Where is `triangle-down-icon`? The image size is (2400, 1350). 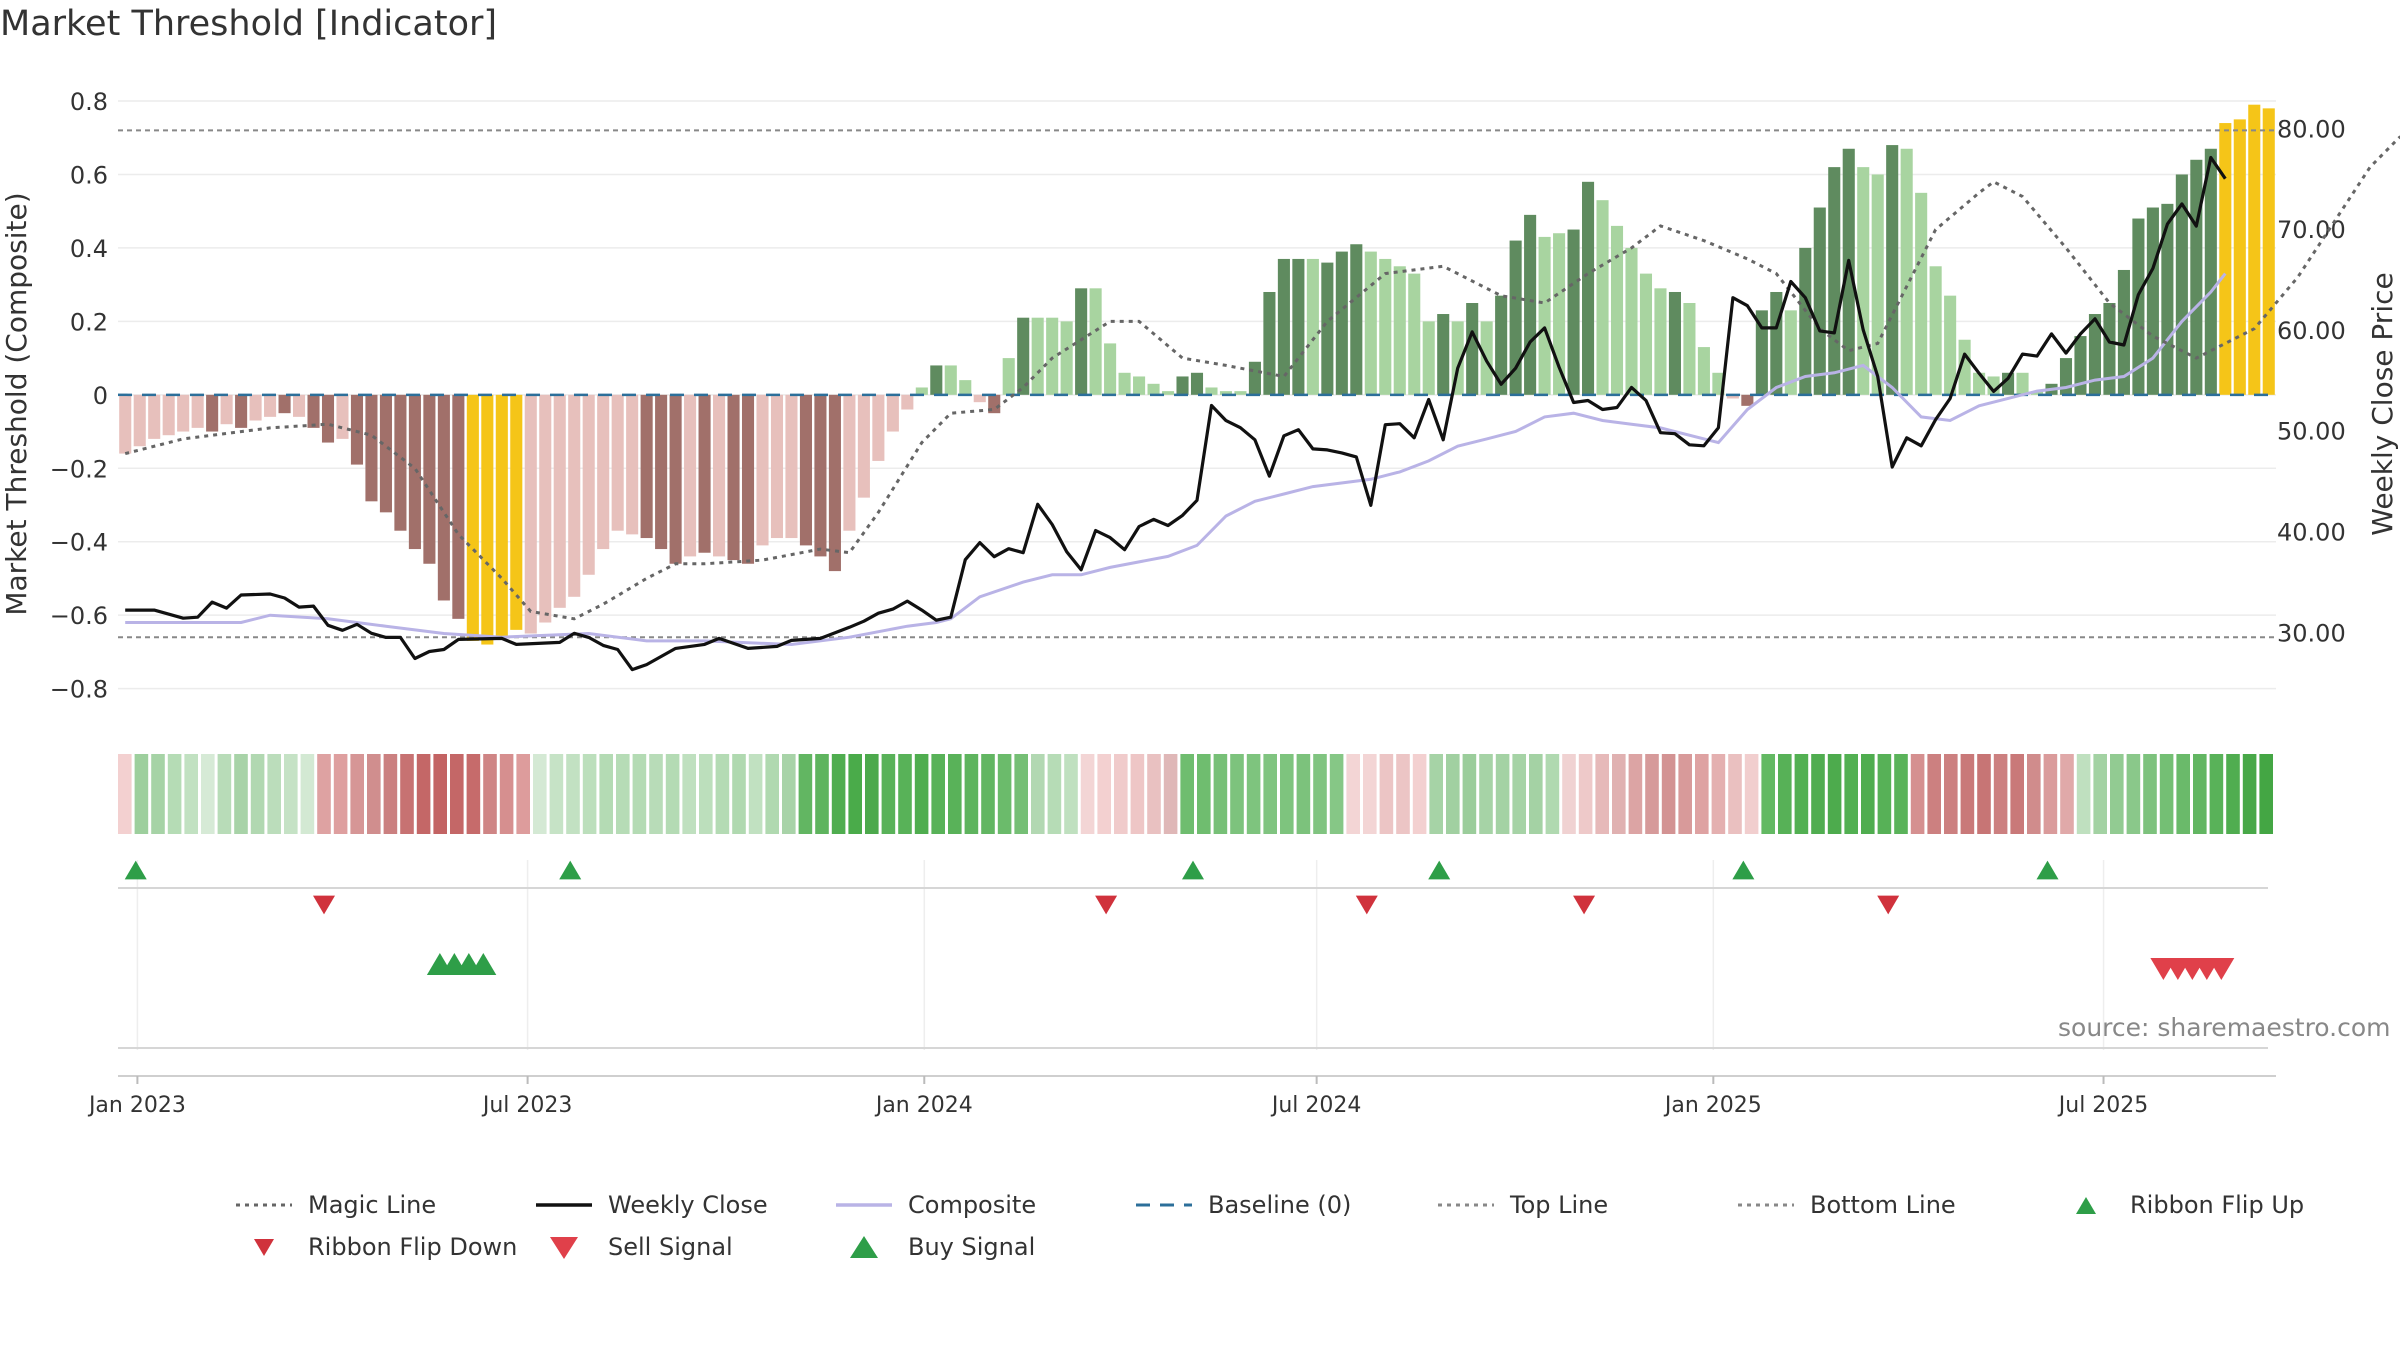
triangle-down-icon is located at coordinates (564, 1248).